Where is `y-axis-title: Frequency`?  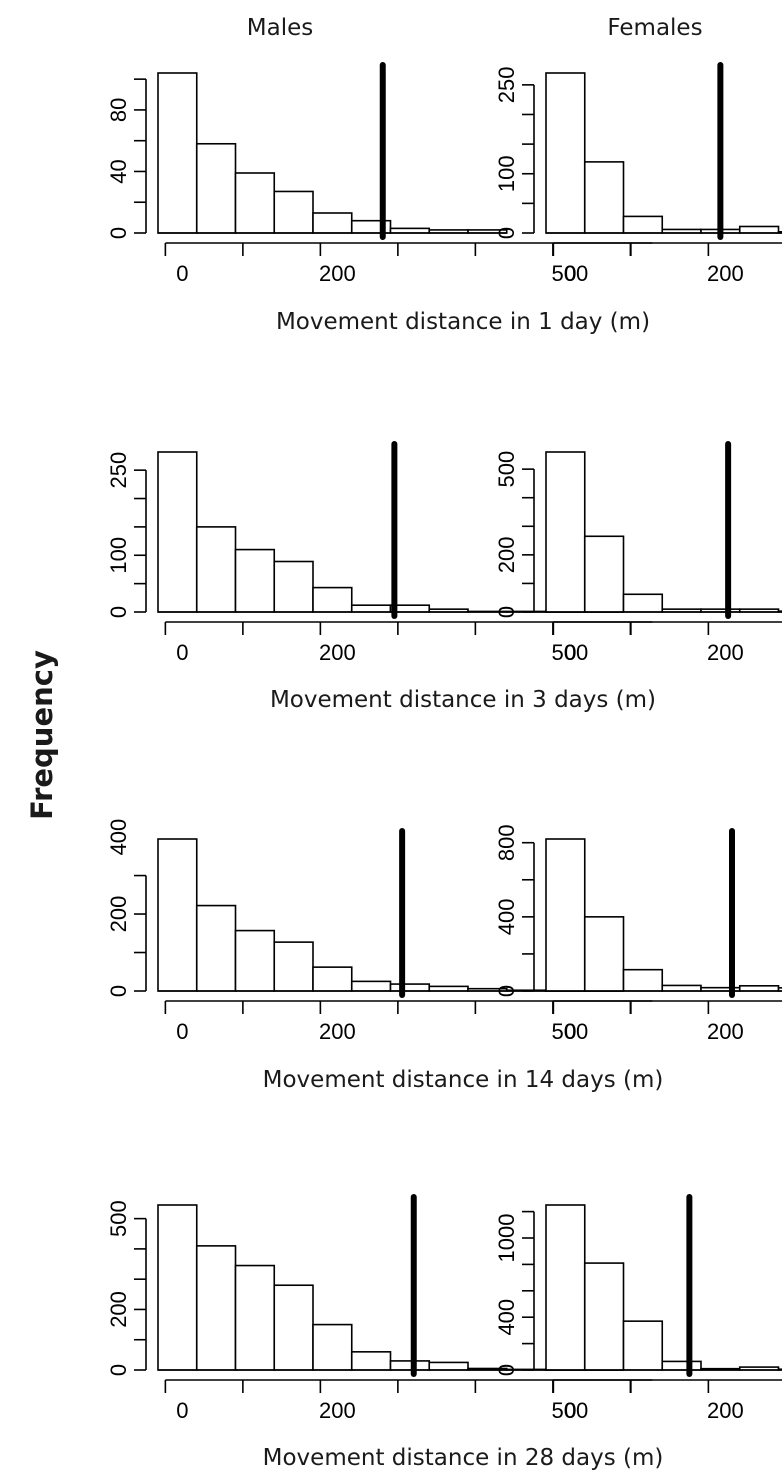
y-axis-title: Frequency is located at coordinates (42, 735).